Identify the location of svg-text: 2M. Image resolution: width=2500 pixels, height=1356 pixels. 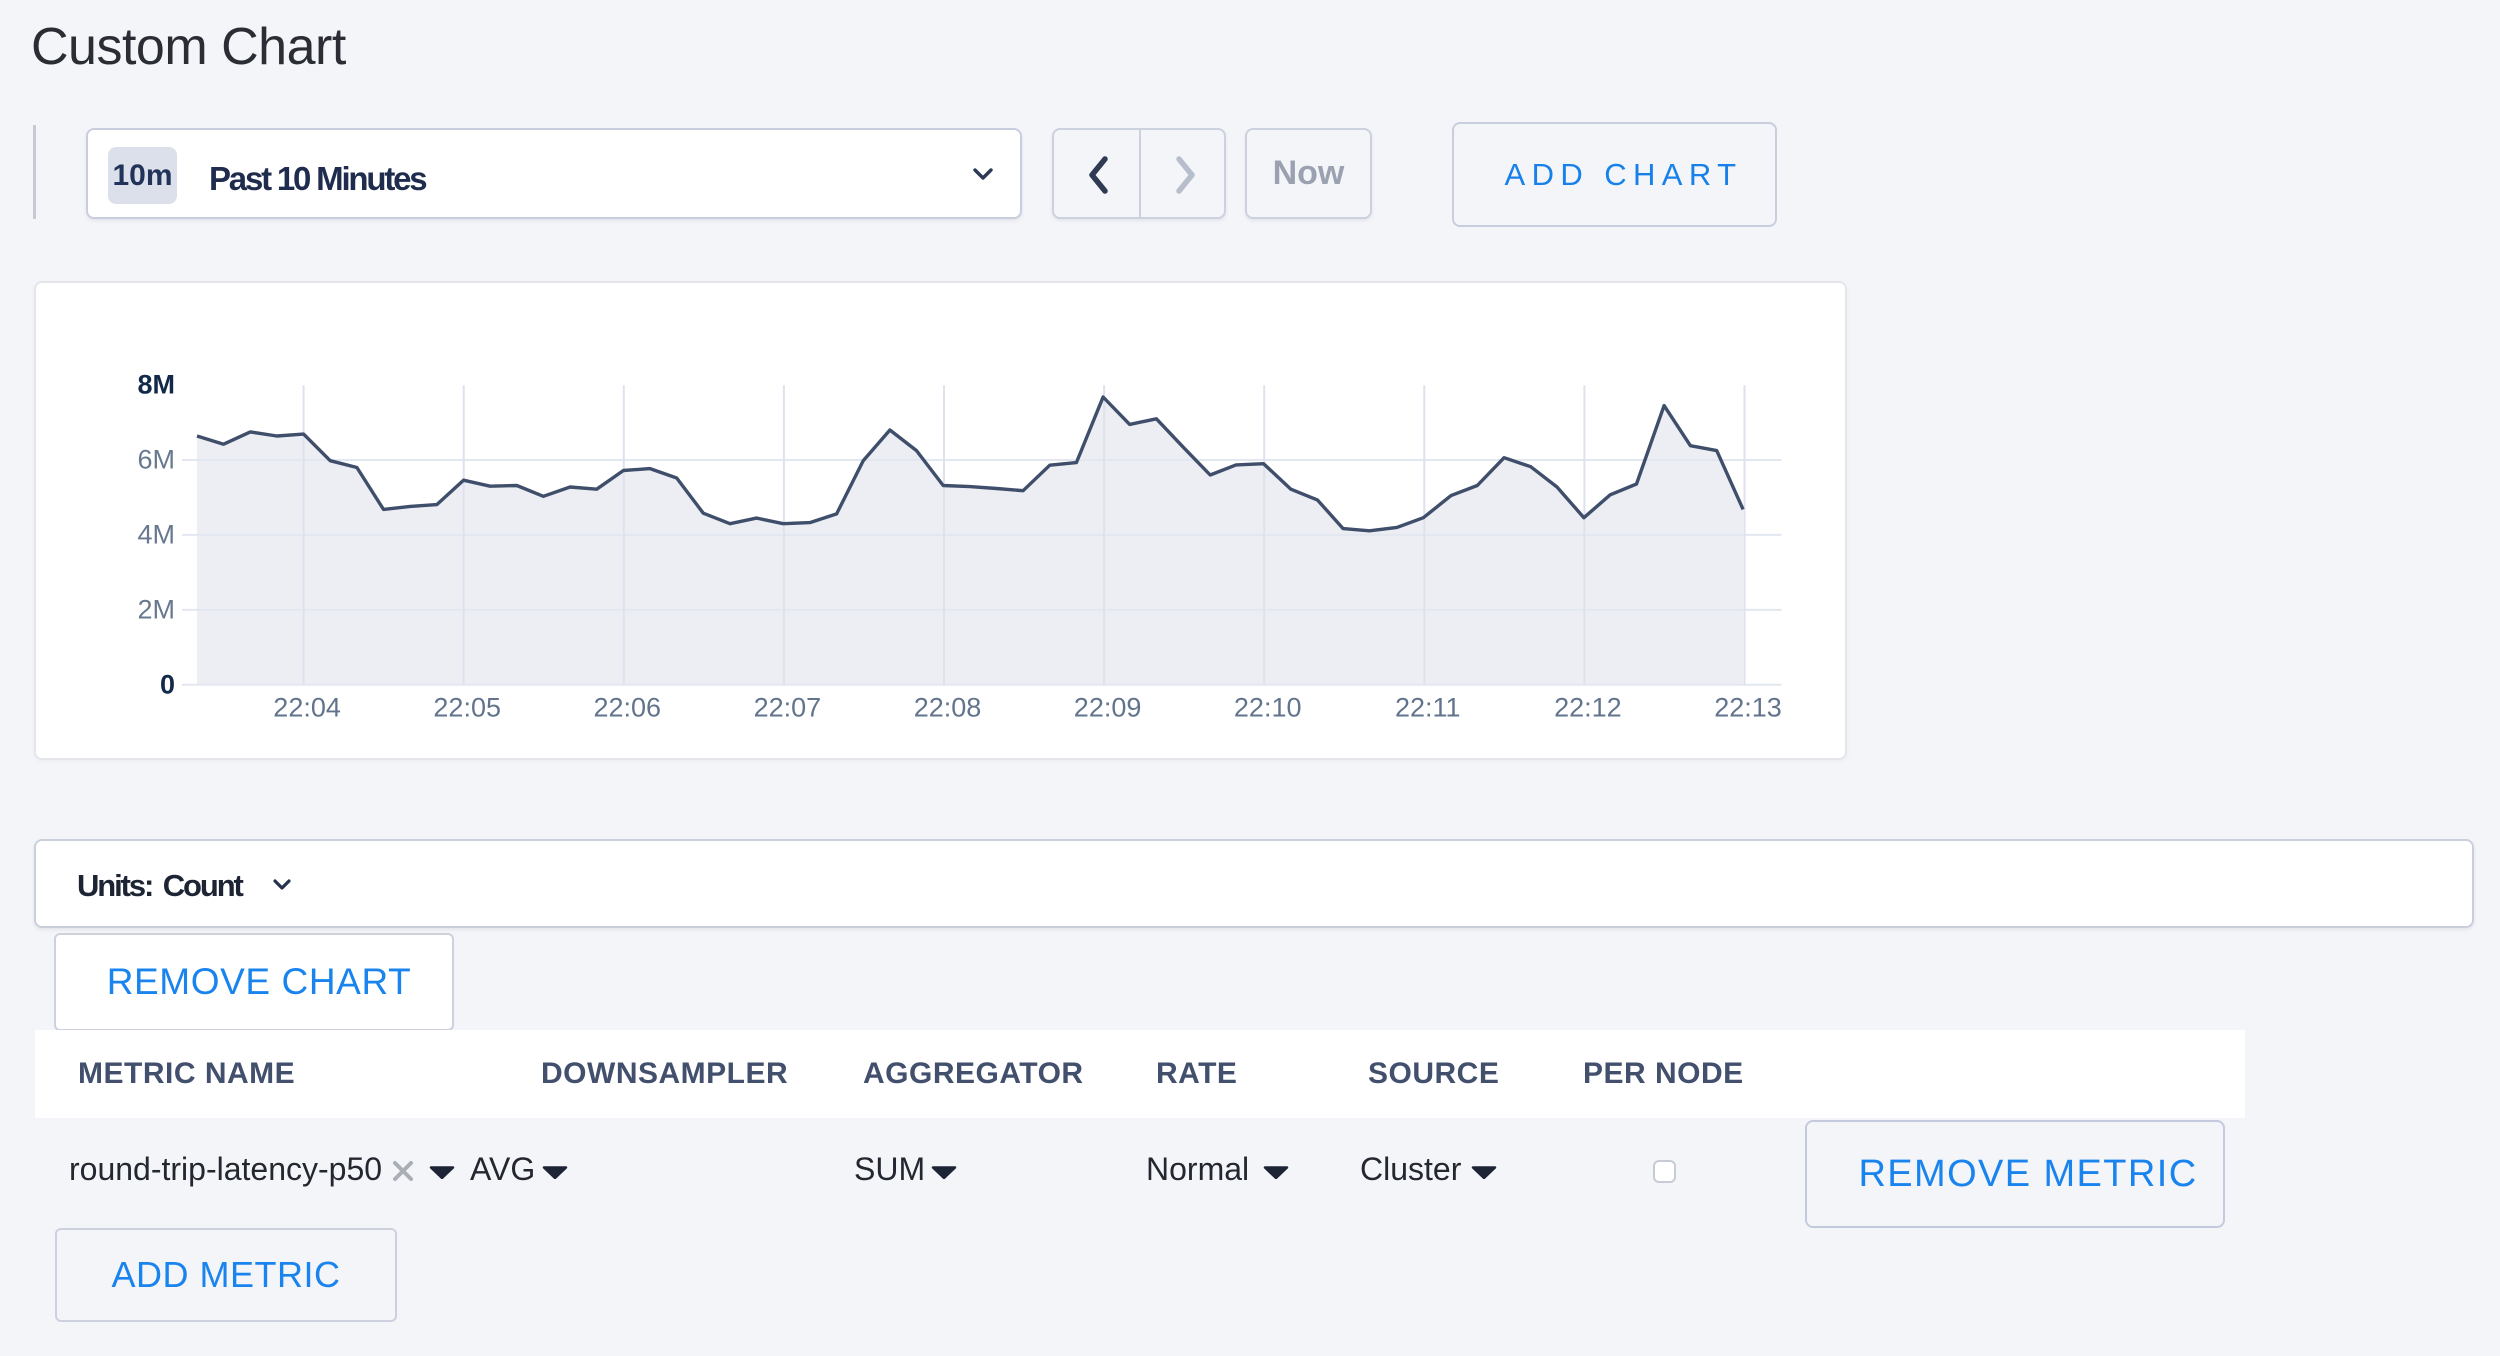
(156, 609).